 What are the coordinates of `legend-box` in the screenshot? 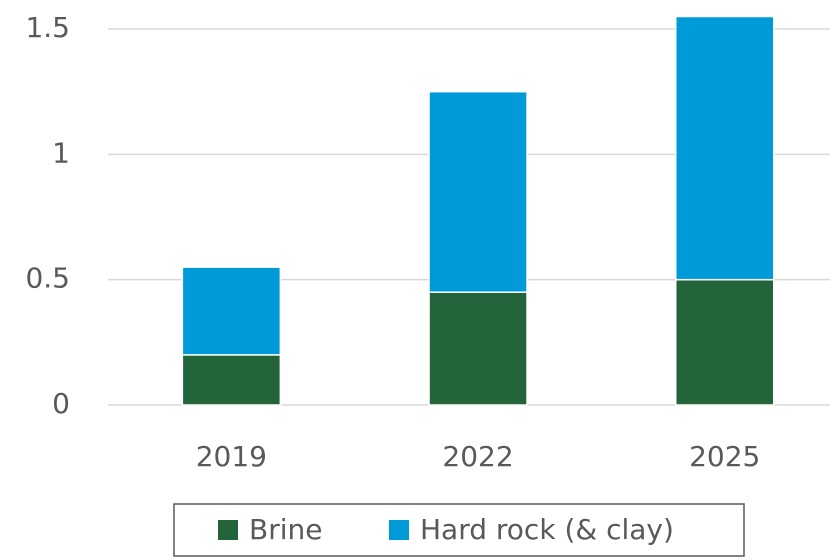 It's located at (459, 530).